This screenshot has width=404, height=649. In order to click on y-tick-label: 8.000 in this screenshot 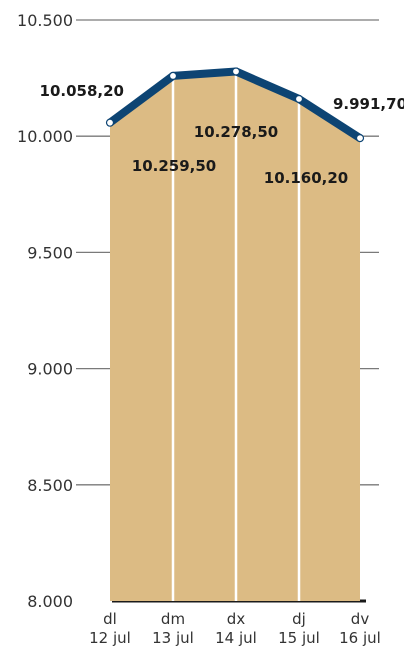, I will do `click(50, 601)`.